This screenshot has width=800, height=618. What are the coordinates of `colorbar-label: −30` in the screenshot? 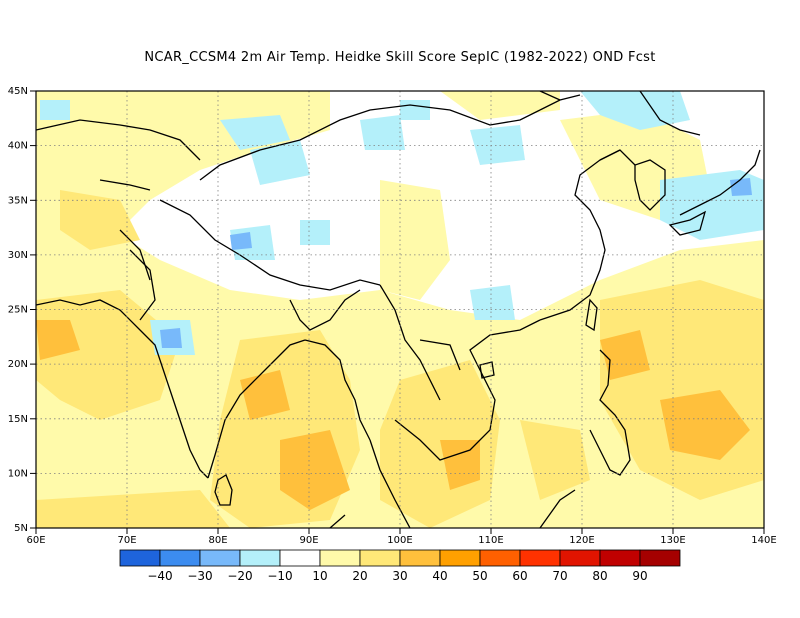 It's located at (199, 576).